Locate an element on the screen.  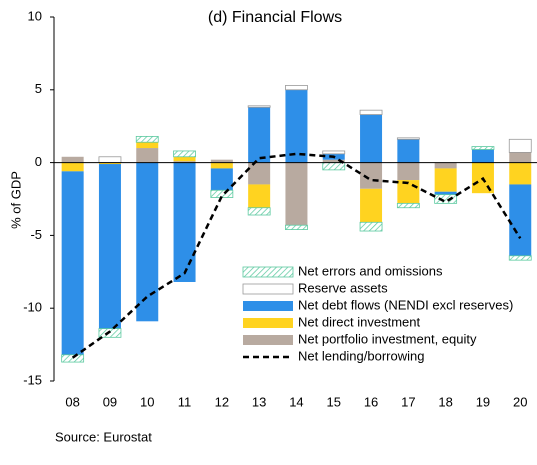
chart-title: (d) Financial Flows is located at coordinates (275, 17).